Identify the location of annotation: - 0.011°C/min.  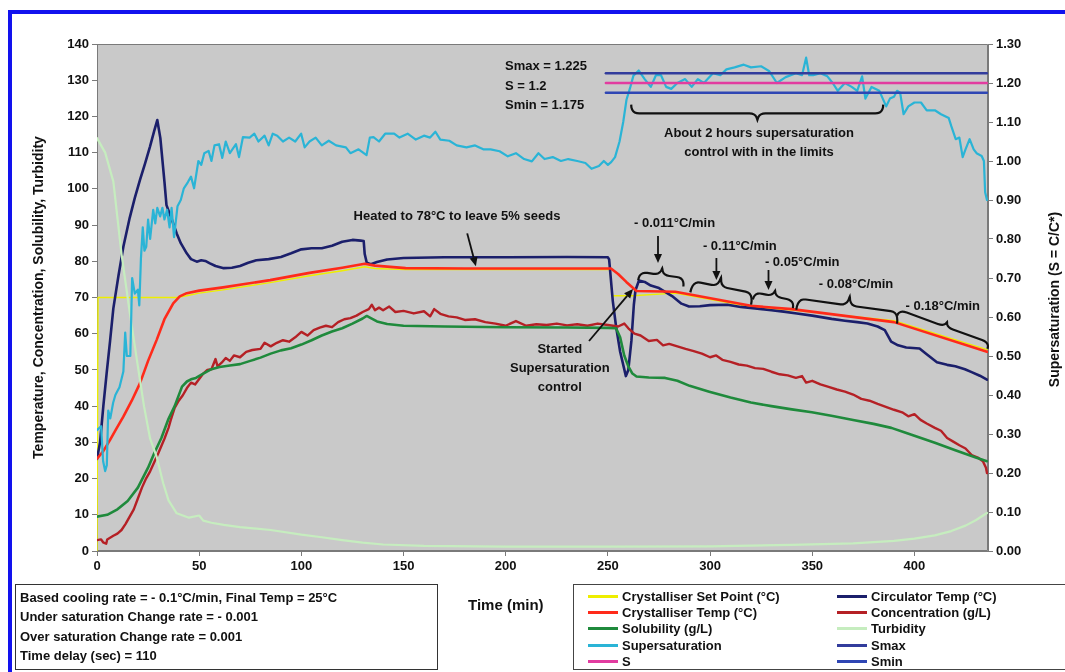
(675, 223).